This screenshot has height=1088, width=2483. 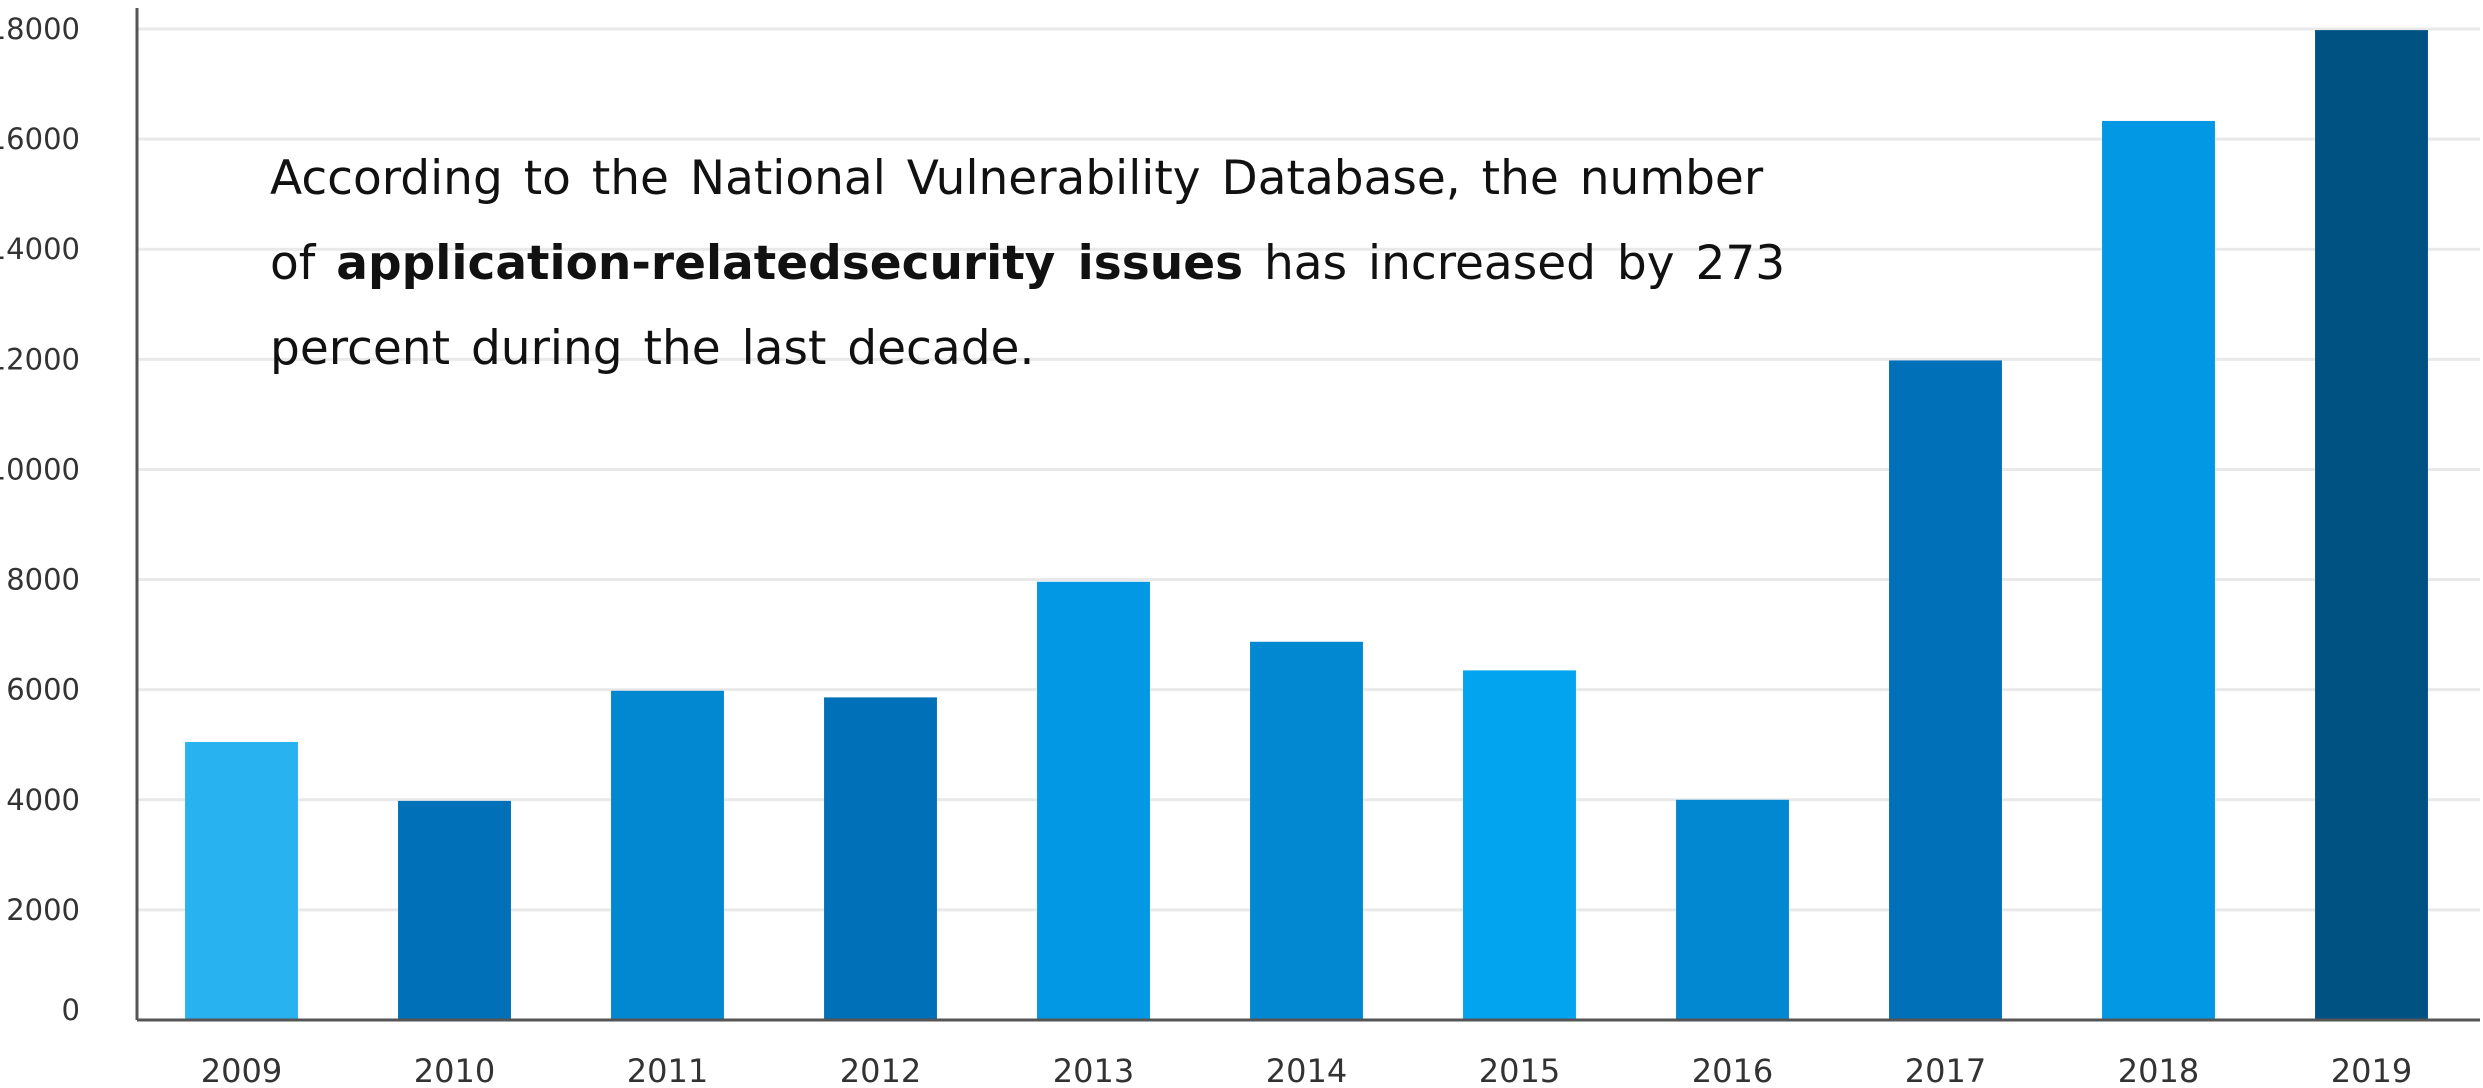 What do you see at coordinates (40, 249) in the screenshot?
I see `y-tick-label: 14000` at bounding box center [40, 249].